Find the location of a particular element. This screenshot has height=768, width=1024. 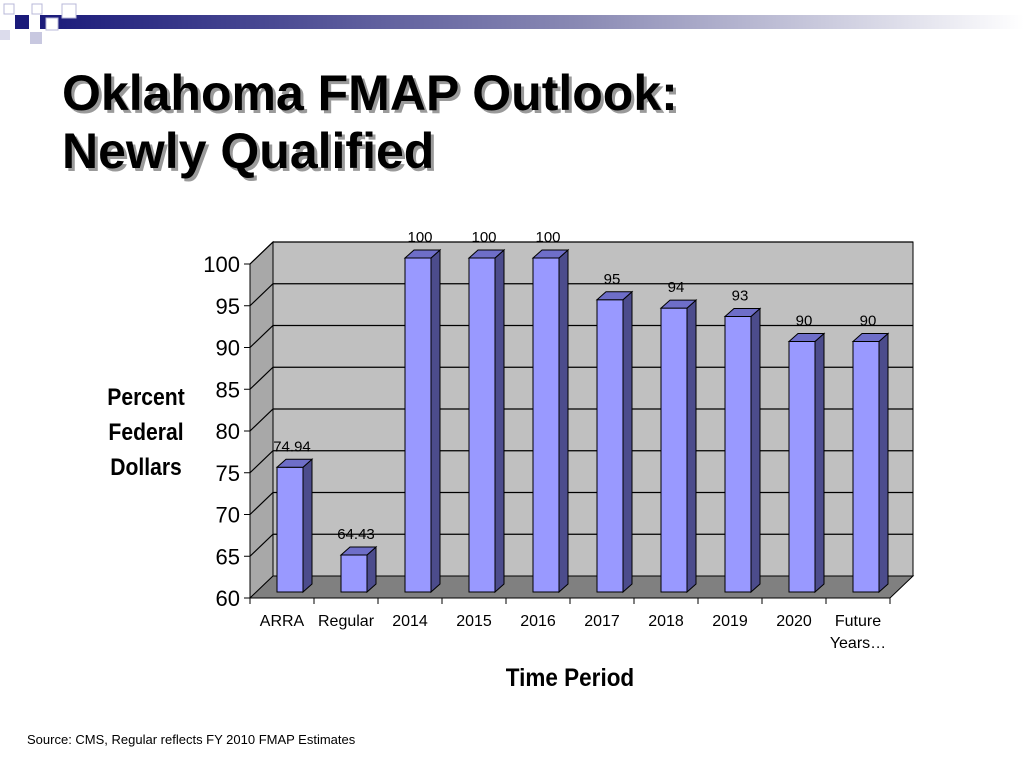

x-tick-label: Future is located at coordinates (858, 621).